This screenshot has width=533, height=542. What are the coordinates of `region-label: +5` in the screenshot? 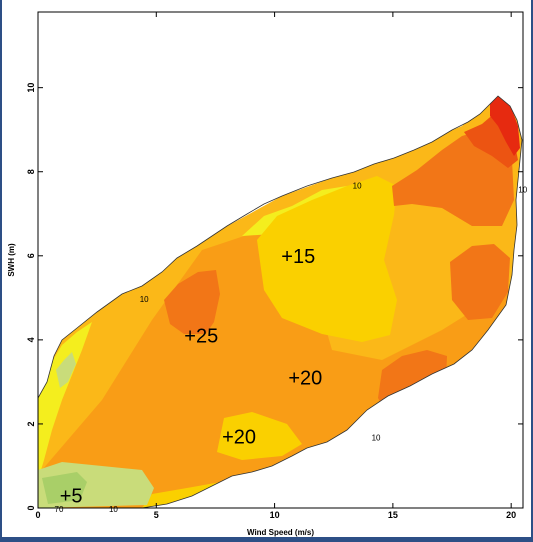 It's located at (71, 496).